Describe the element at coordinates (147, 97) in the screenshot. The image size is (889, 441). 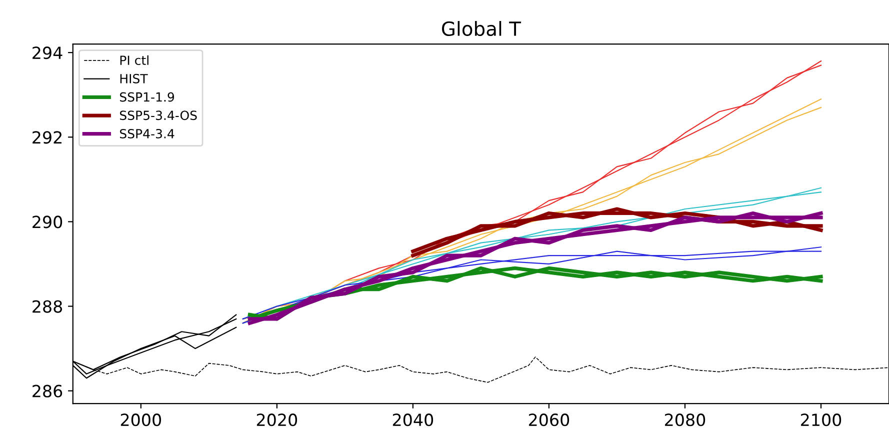
I see `legend-label: SSP1-1.9` at that location.